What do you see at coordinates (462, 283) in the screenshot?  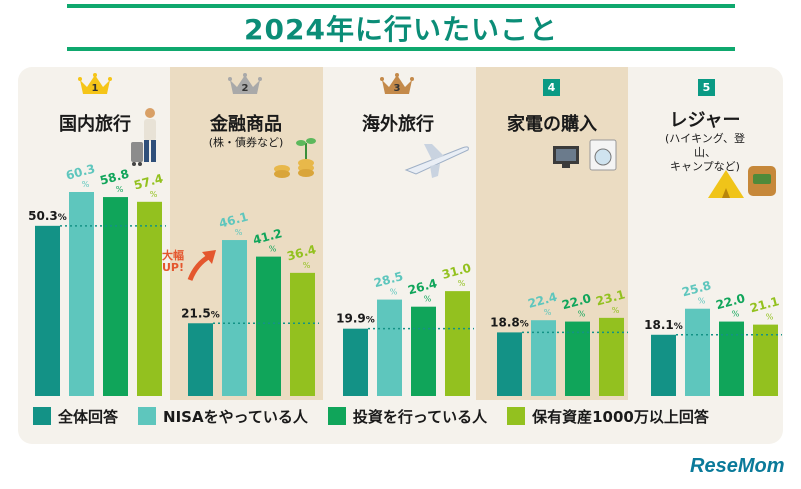 I see `data-unit-3-4: %` at bounding box center [462, 283].